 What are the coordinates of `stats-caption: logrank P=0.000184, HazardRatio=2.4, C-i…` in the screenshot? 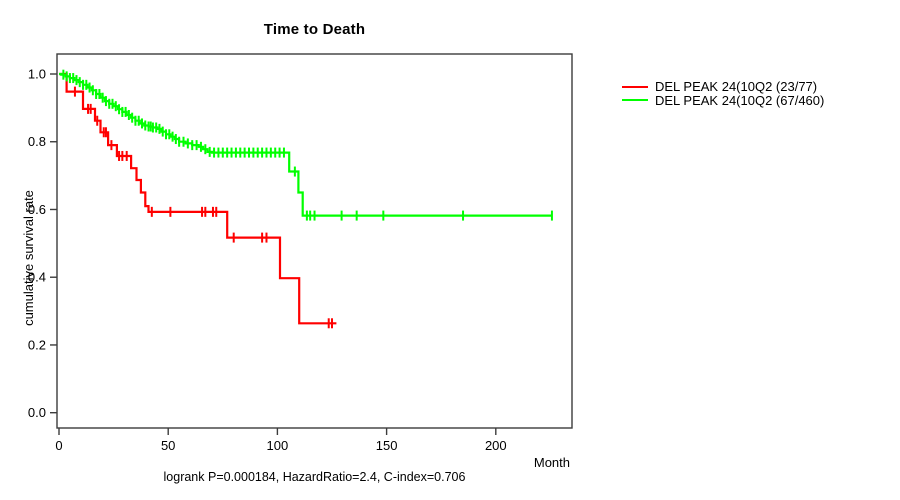 It's located at (314, 477).